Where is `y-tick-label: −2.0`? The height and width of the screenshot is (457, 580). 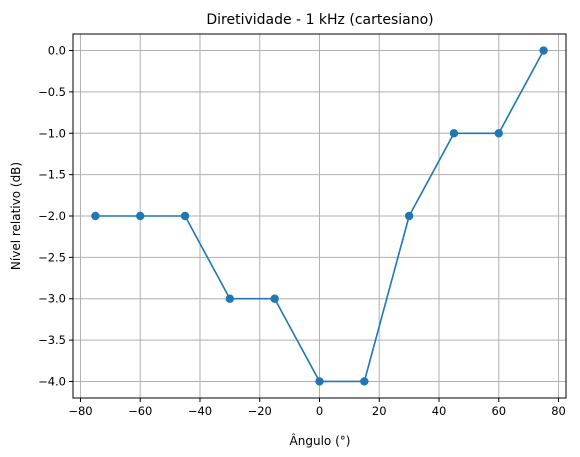 y-tick-label: −2.0 is located at coordinates (52, 216).